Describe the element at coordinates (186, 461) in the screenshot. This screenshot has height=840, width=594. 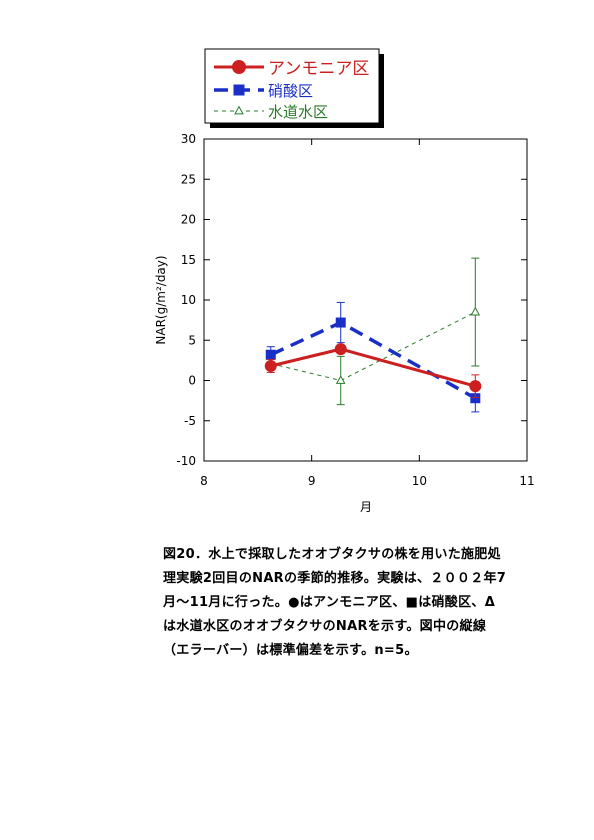
I see `y-tick-label: -10` at that location.